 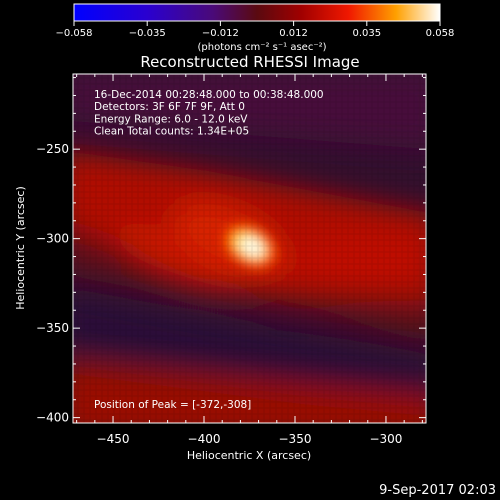 I want to click on y-tick-label: −400, so click(x=52, y=418).